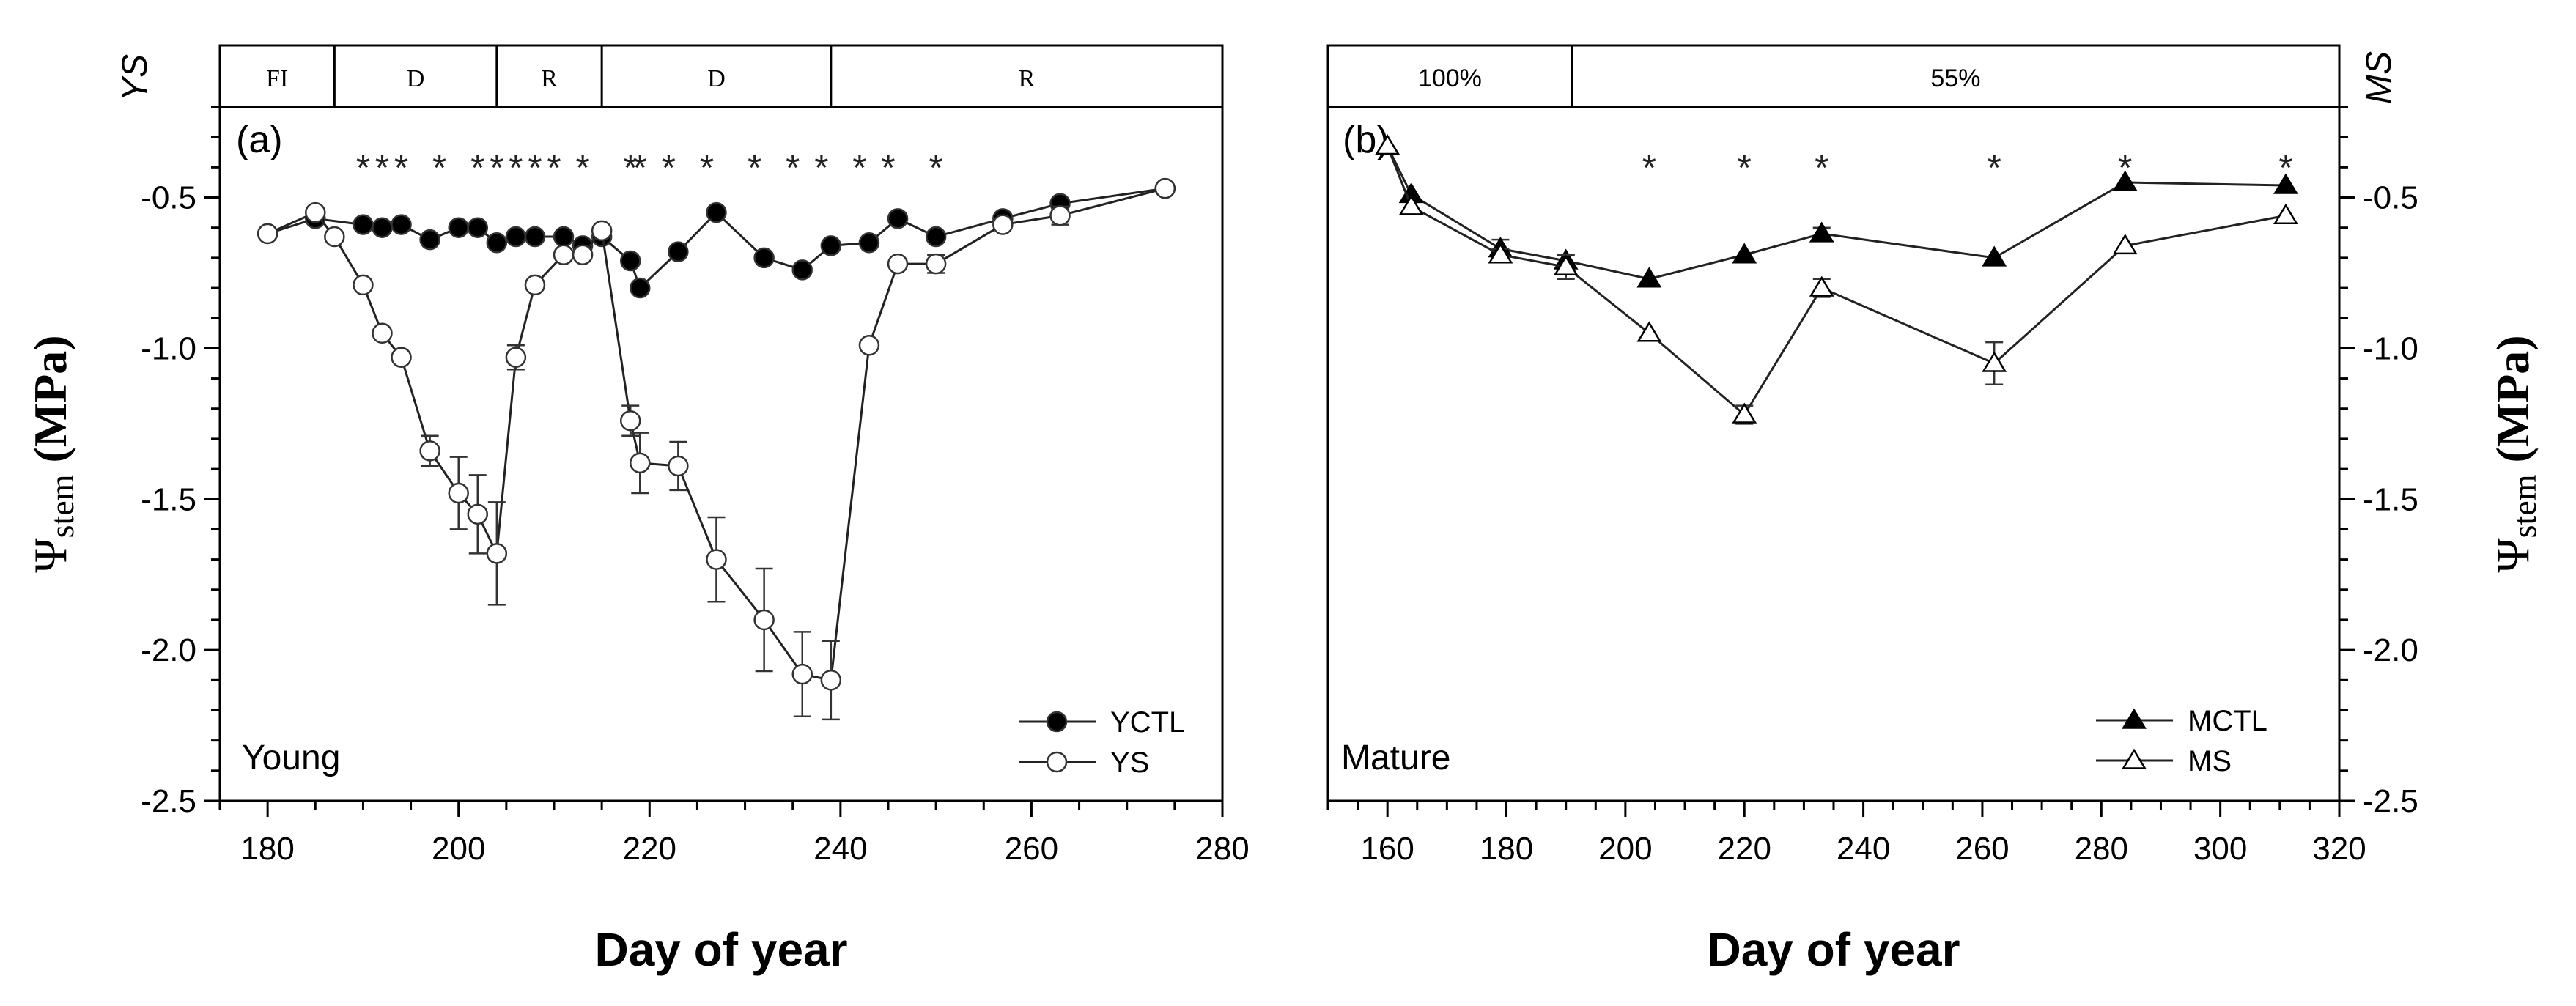 Image resolution: width=2576 pixels, height=1006 pixels. What do you see at coordinates (2513, 404) in the screenshot?
I see `y-axis-title-unit: (MPa)` at bounding box center [2513, 404].